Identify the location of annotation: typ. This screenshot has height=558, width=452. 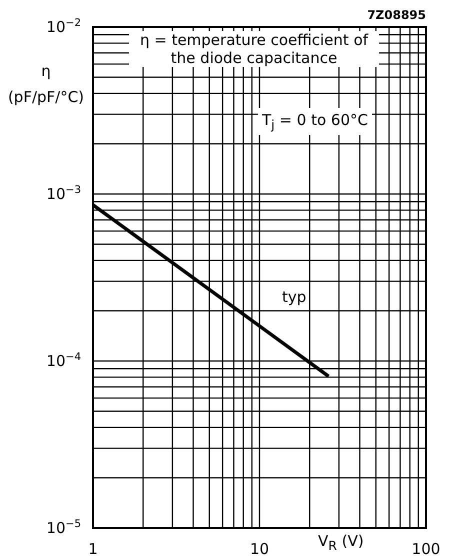
(294, 297).